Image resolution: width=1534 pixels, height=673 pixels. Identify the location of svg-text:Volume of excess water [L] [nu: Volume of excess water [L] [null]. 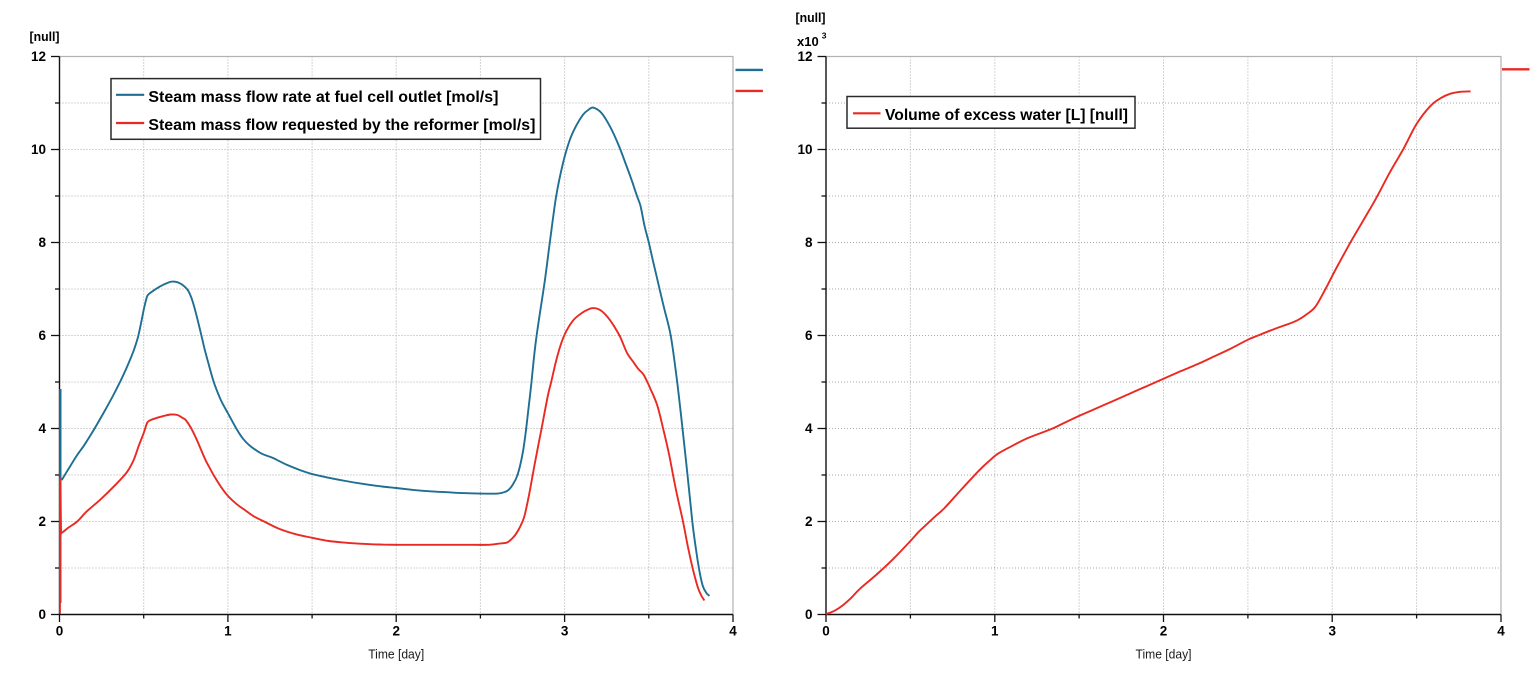
(1006, 115).